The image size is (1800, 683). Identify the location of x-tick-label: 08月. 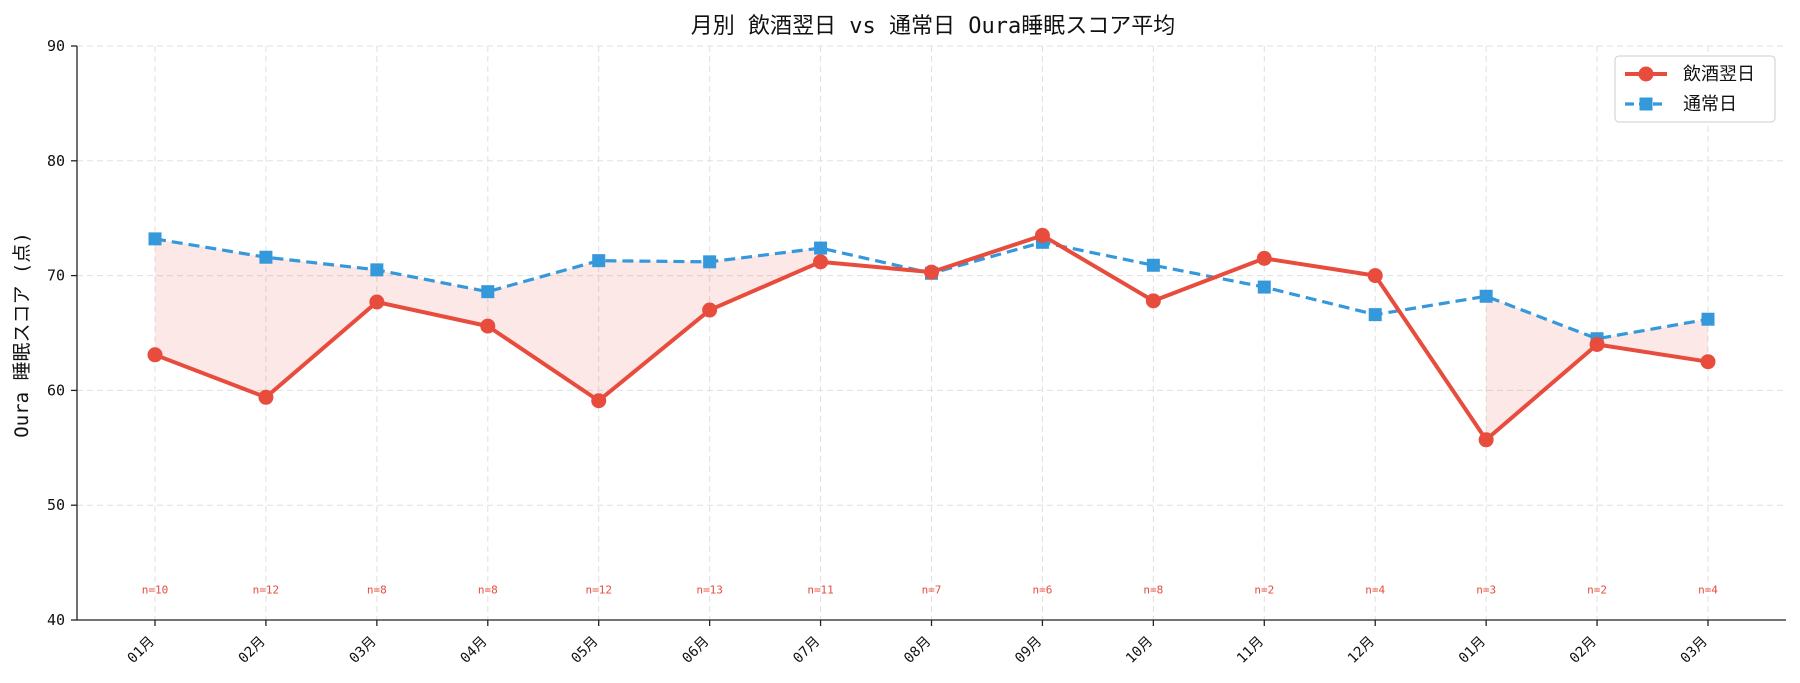
(917, 650).